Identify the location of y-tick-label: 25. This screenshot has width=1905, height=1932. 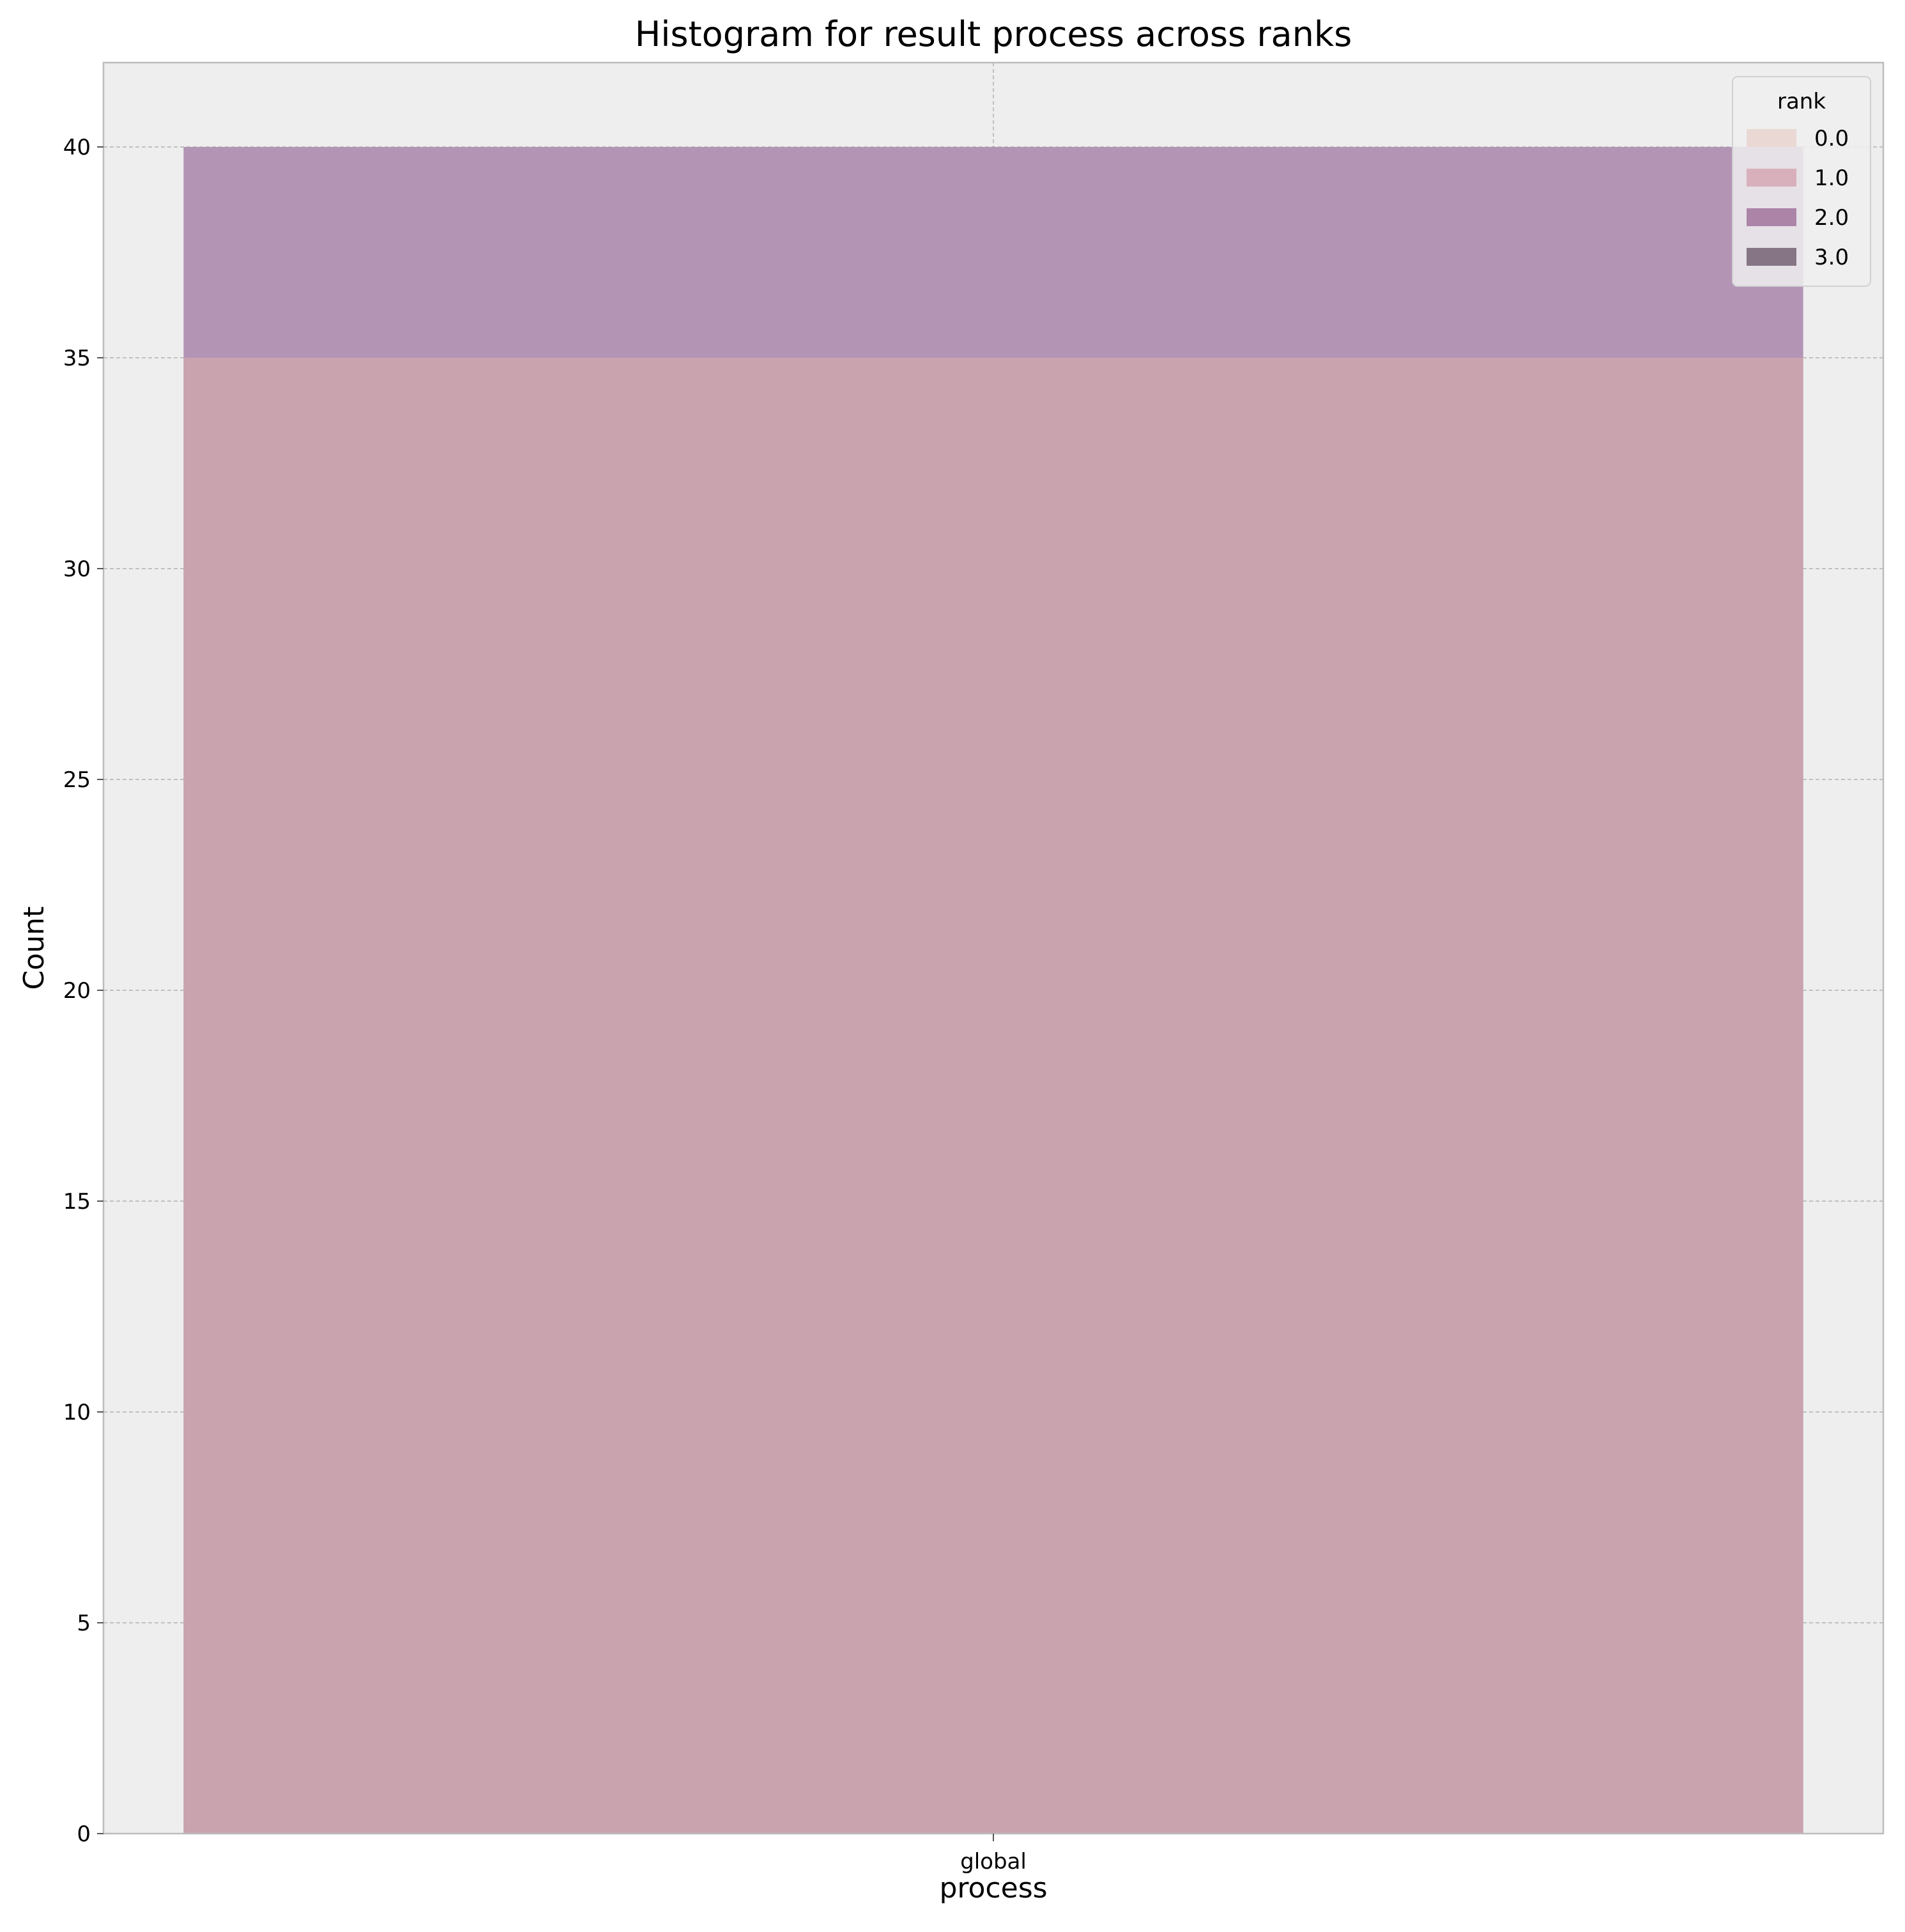
(77, 780).